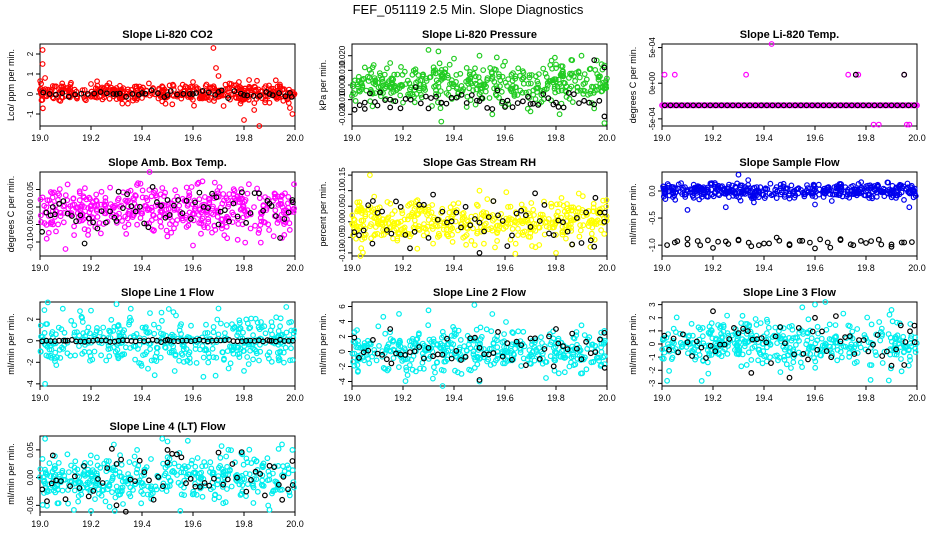  I want to click on panel-title: Slope Line 2 Flow, so click(479, 293).